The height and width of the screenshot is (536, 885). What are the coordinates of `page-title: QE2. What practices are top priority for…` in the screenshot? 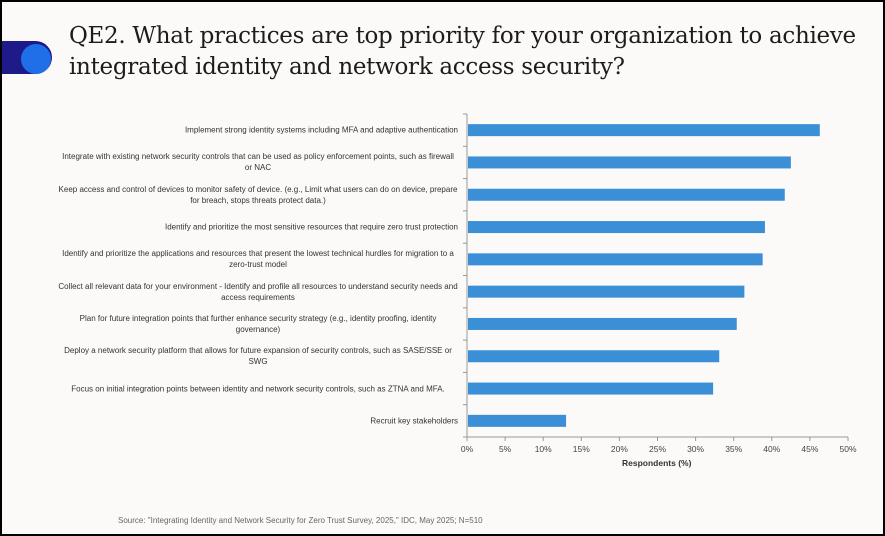 It's located at (462, 51).